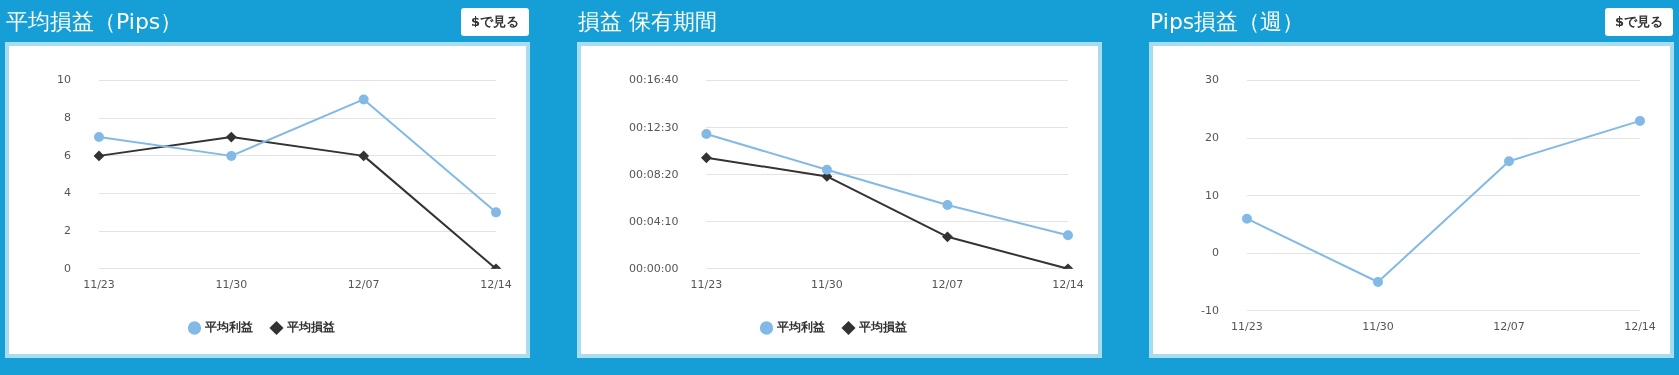  Describe the element at coordinates (647, 22) in the screenshot. I see `chart-title: 損益 保有期間` at that location.